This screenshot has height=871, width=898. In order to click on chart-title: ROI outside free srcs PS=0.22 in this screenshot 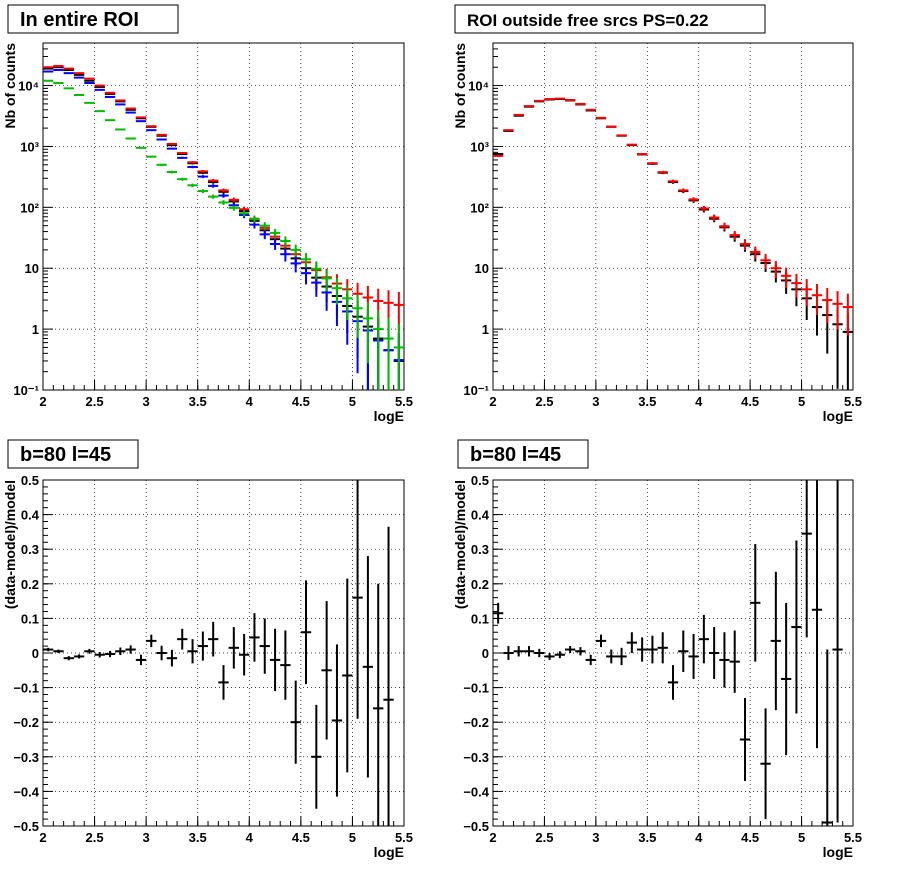, I will do `click(587, 20)`.